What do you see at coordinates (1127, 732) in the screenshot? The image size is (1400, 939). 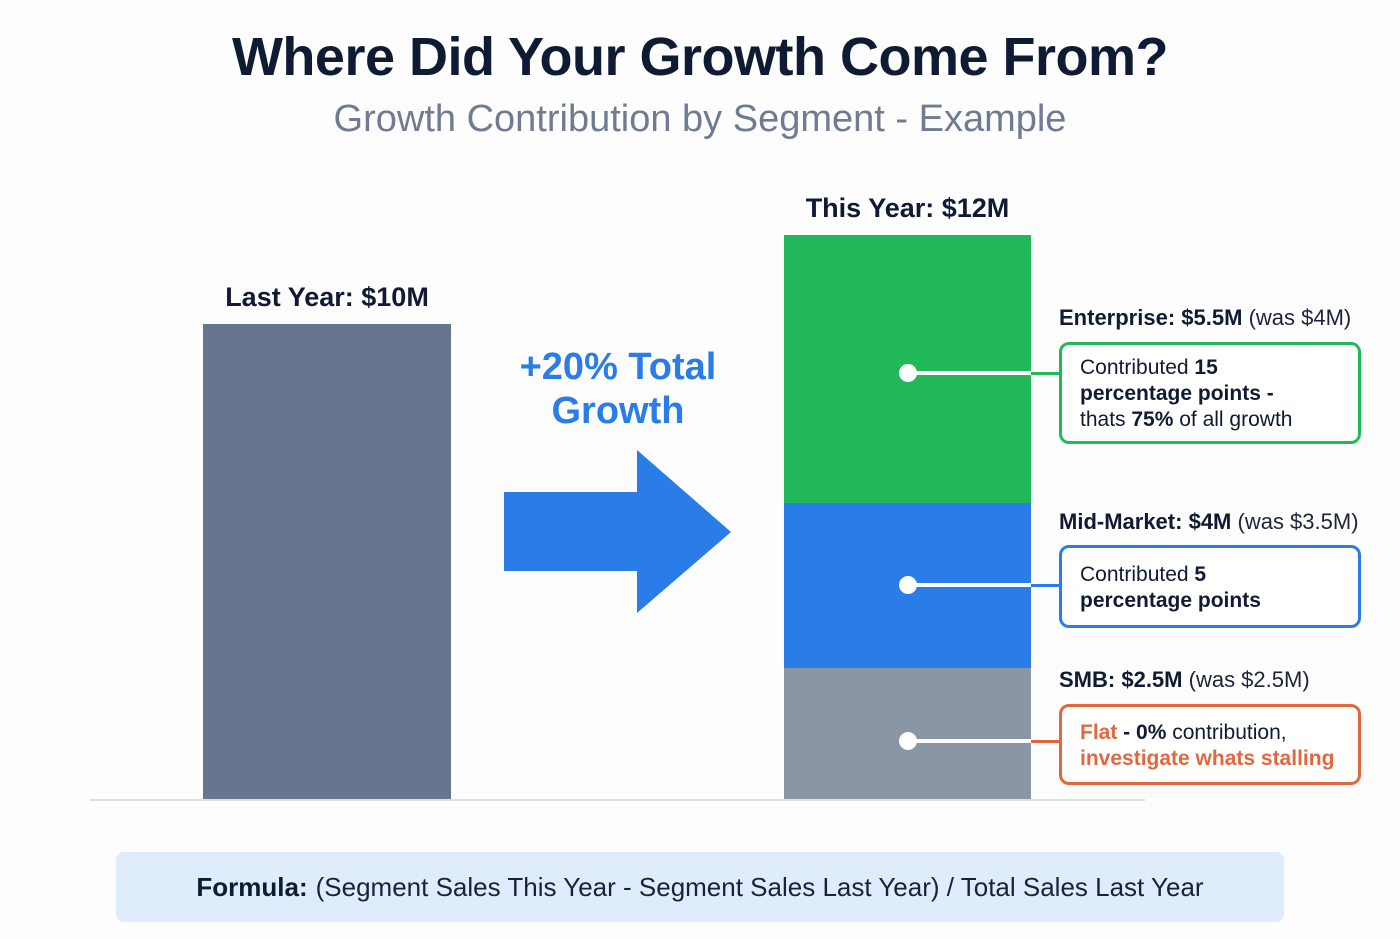 I see `callout-text: -` at bounding box center [1127, 732].